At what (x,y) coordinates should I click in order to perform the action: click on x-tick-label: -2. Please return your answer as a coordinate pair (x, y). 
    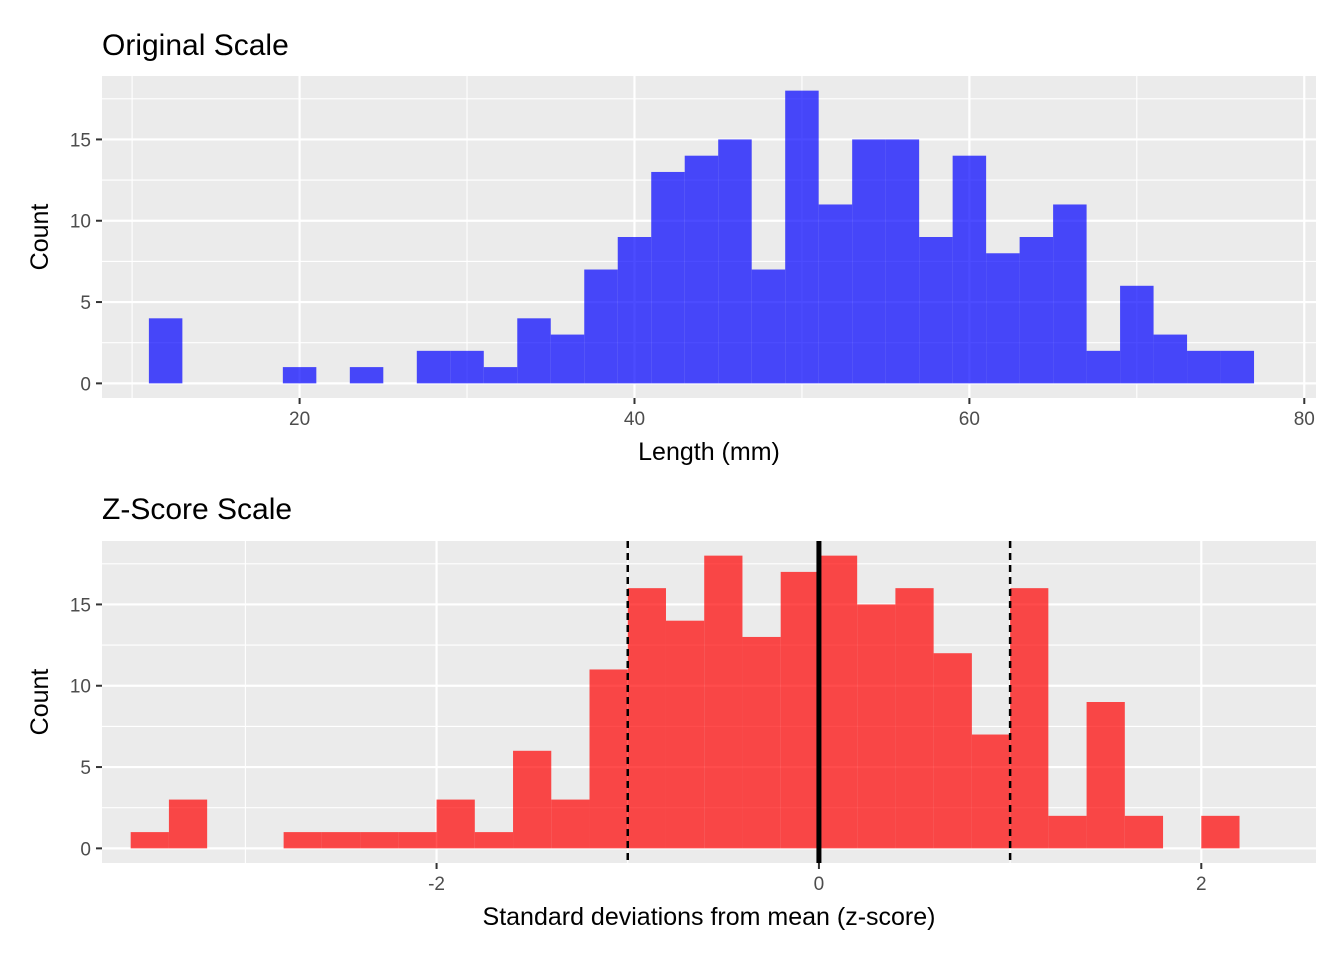
    Looking at the image, I should click on (436, 884).